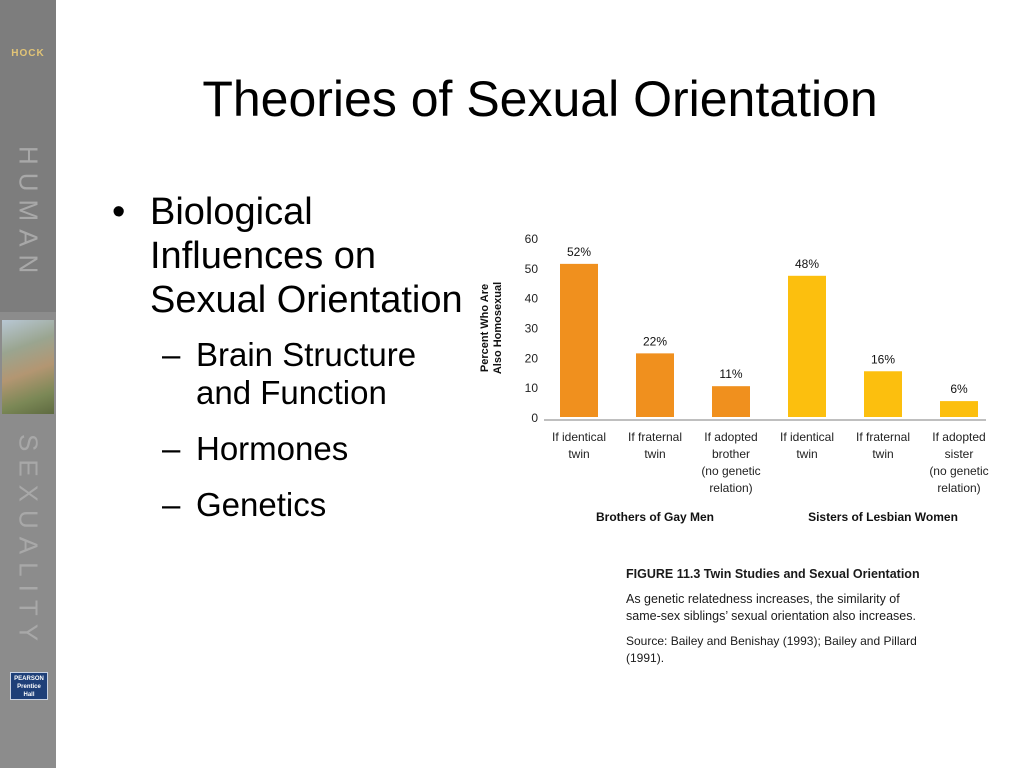 This screenshot has width=1024, height=768. I want to click on y-tick-label: 60, so click(532, 239).